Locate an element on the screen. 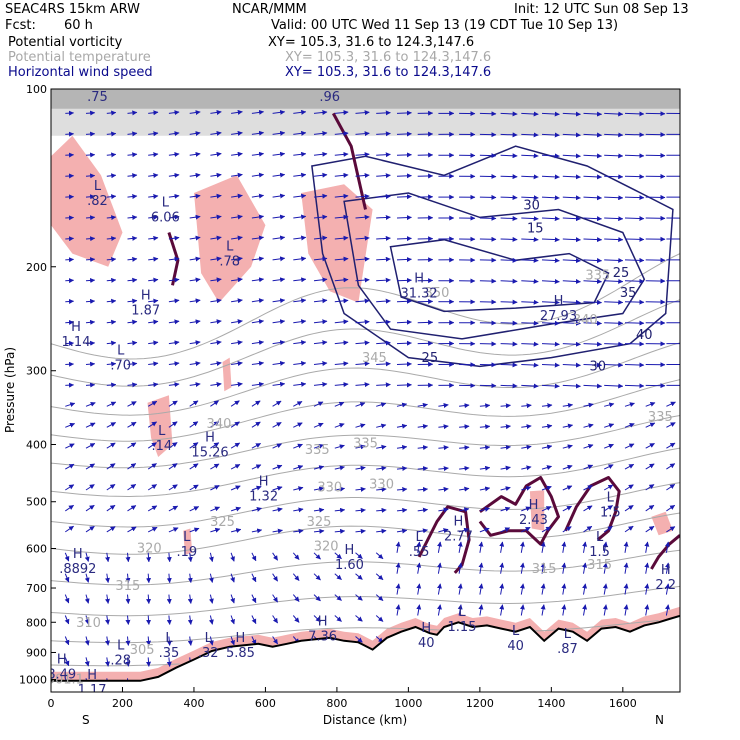 Image resolution: width=740 pixels, height=740 pixels. extremum-value-label: 2.77 is located at coordinates (458, 536).